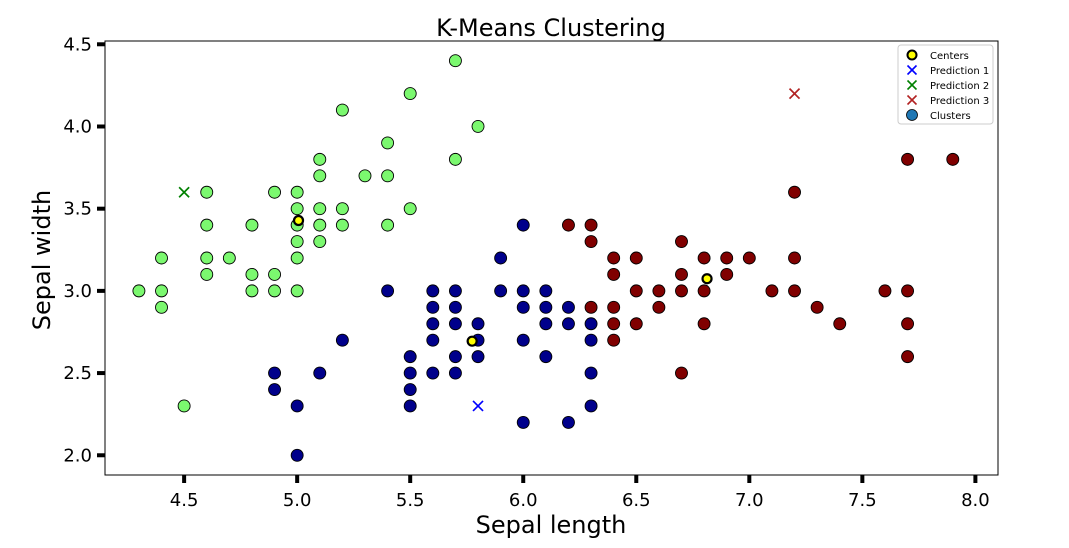  Describe the element at coordinates (184, 192) in the screenshot. I see `prediction-2-marker` at that location.